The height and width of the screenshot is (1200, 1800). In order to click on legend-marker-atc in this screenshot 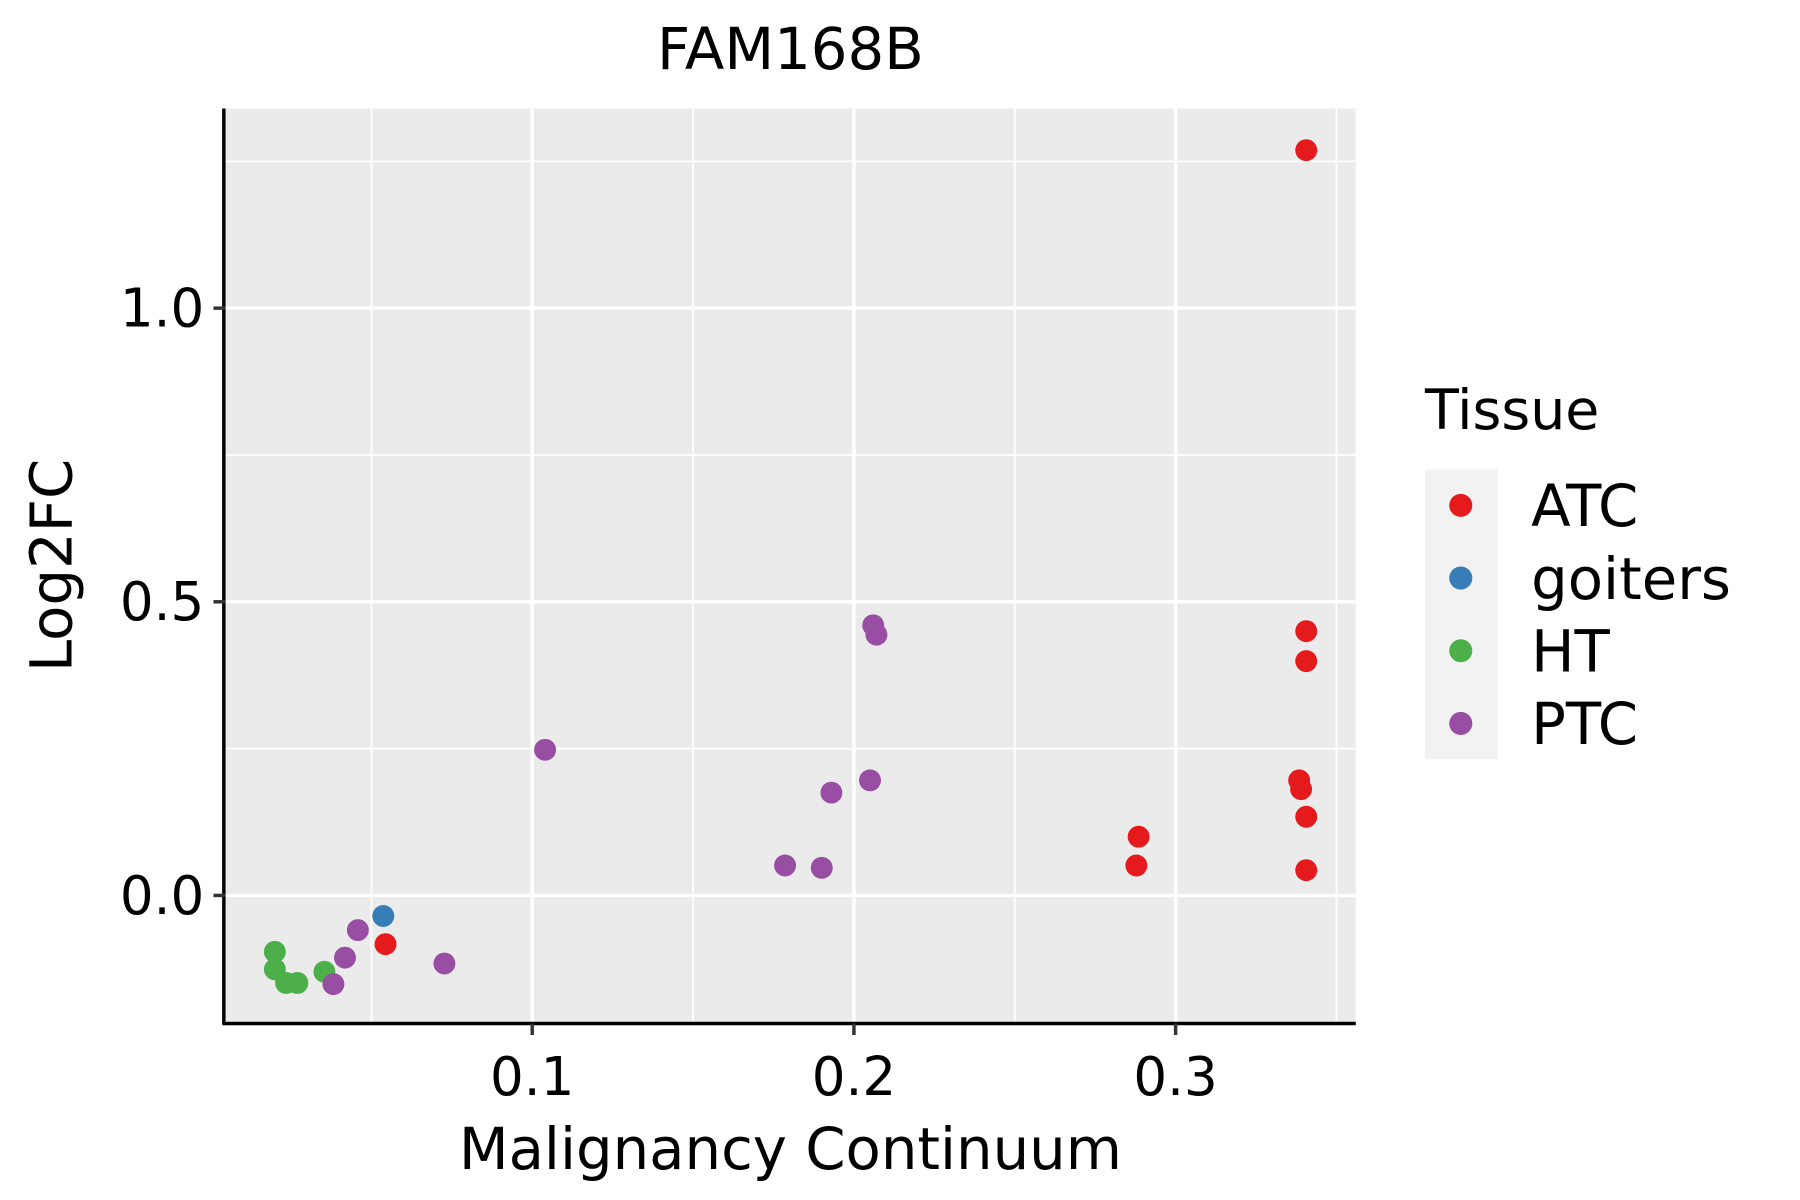, I will do `click(1461, 505)`.